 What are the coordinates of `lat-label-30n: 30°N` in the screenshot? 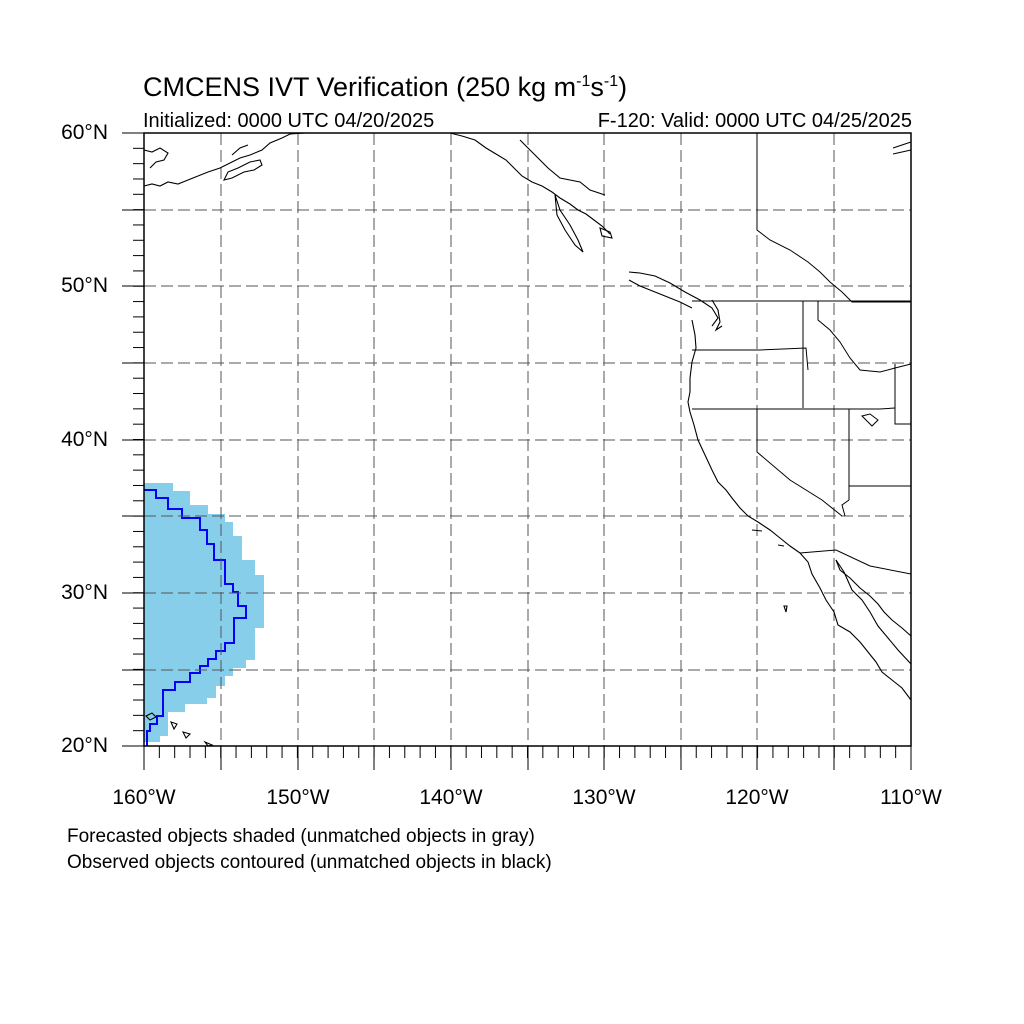 It's located at (84, 592).